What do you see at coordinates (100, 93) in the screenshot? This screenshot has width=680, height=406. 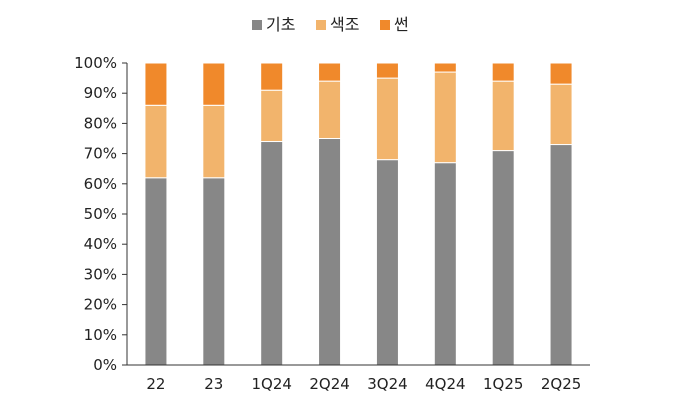 I see `y-tick-label: 90%` at bounding box center [100, 93].